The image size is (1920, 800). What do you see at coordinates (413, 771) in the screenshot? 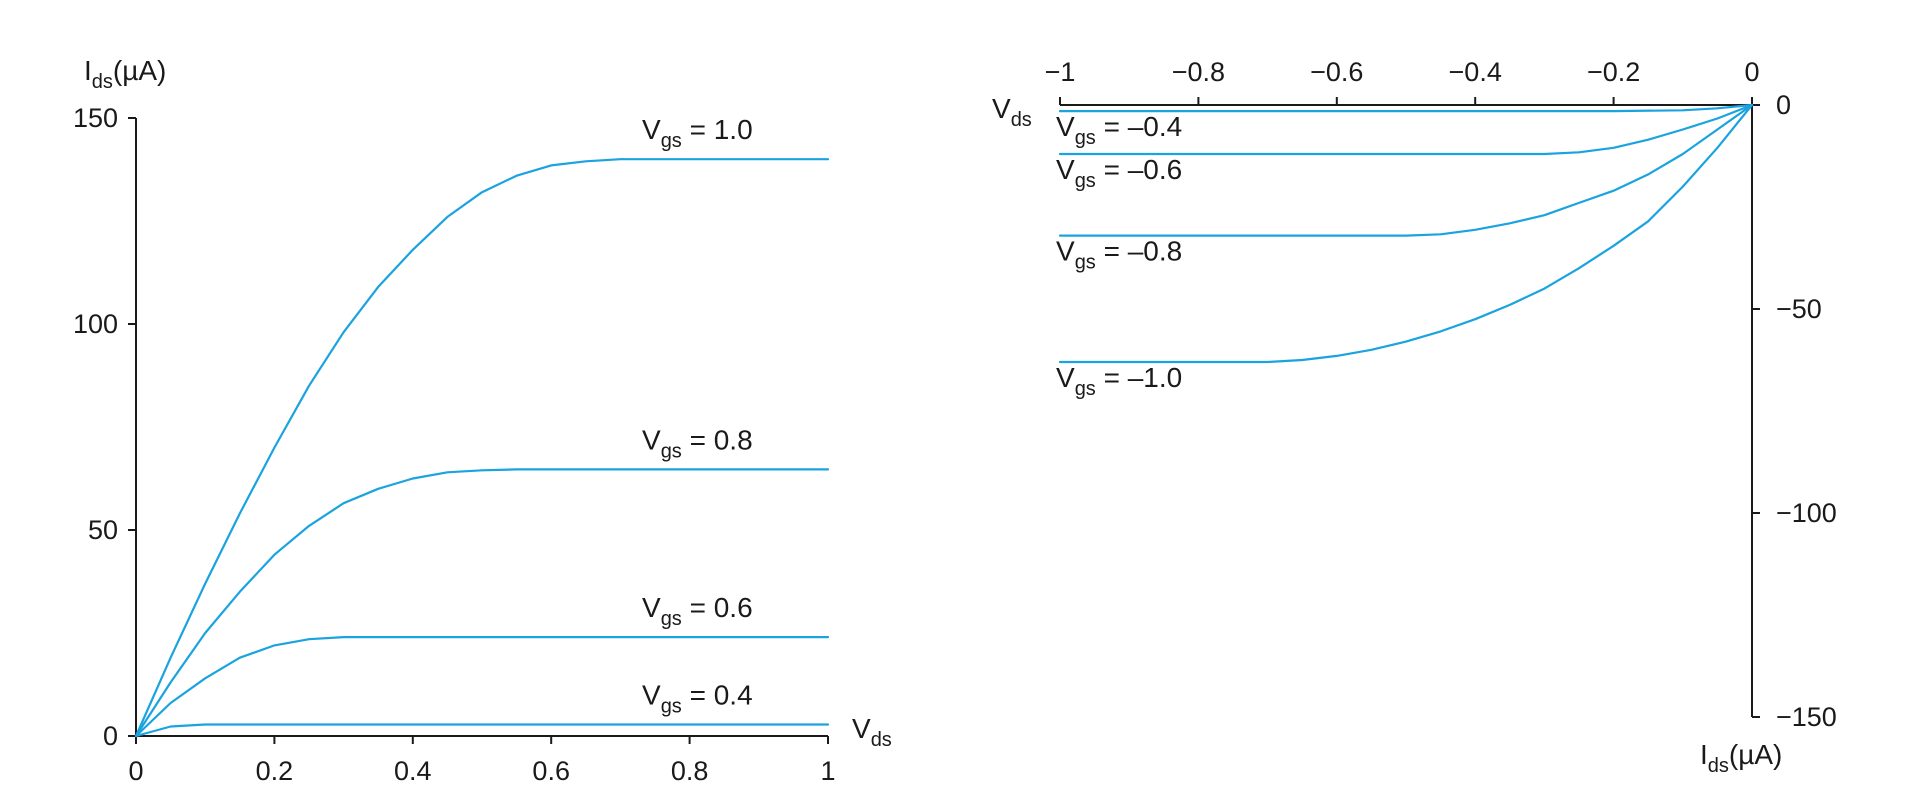
I see `x-tick-label: 0.4` at bounding box center [413, 771].